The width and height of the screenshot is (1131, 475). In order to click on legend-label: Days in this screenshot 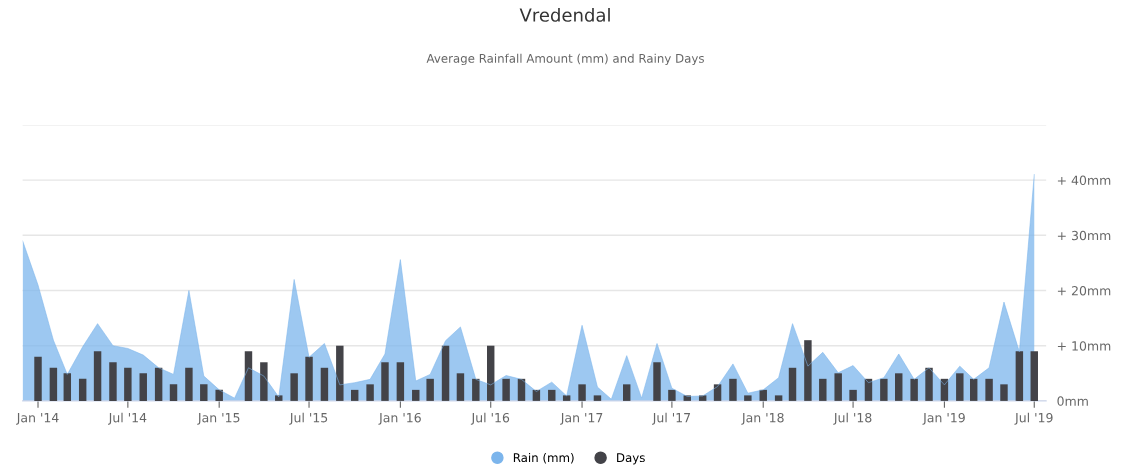, I will do `click(631, 459)`.